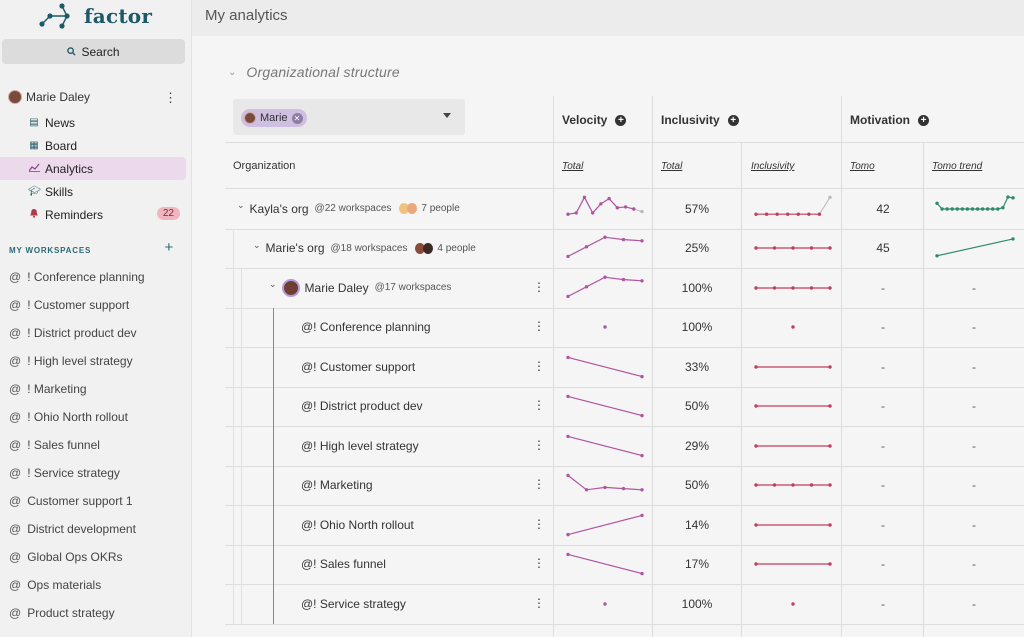  What do you see at coordinates (93, 445) in the screenshot?
I see `workspace-item: @ ! Sales funnel` at bounding box center [93, 445].